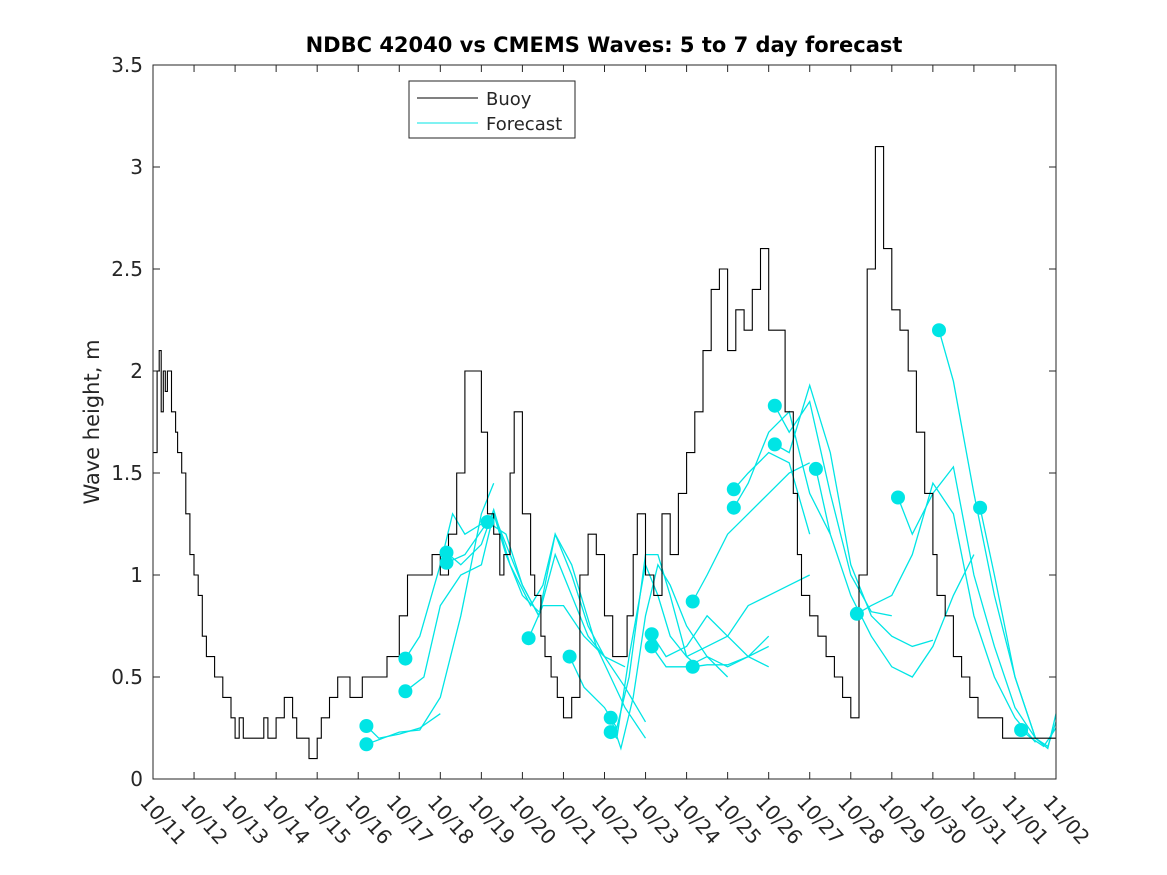  Describe the element at coordinates (92, 421) in the screenshot. I see `y-axis-label: Wave height, m` at that location.